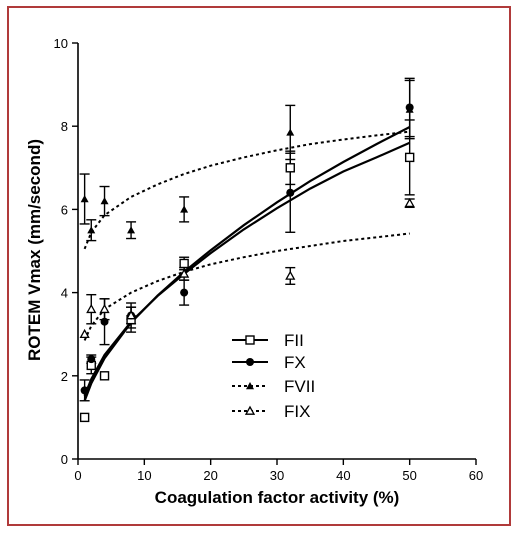 The width and height of the screenshot is (520, 534). Describe the element at coordinates (250, 386) in the screenshot. I see `legend-marker-fvii` at that location.